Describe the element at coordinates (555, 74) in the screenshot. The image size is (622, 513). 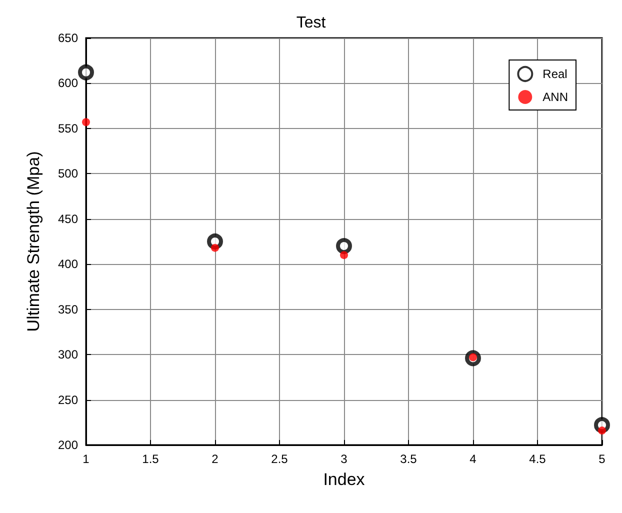
I see `legend-label: Real` at that location.